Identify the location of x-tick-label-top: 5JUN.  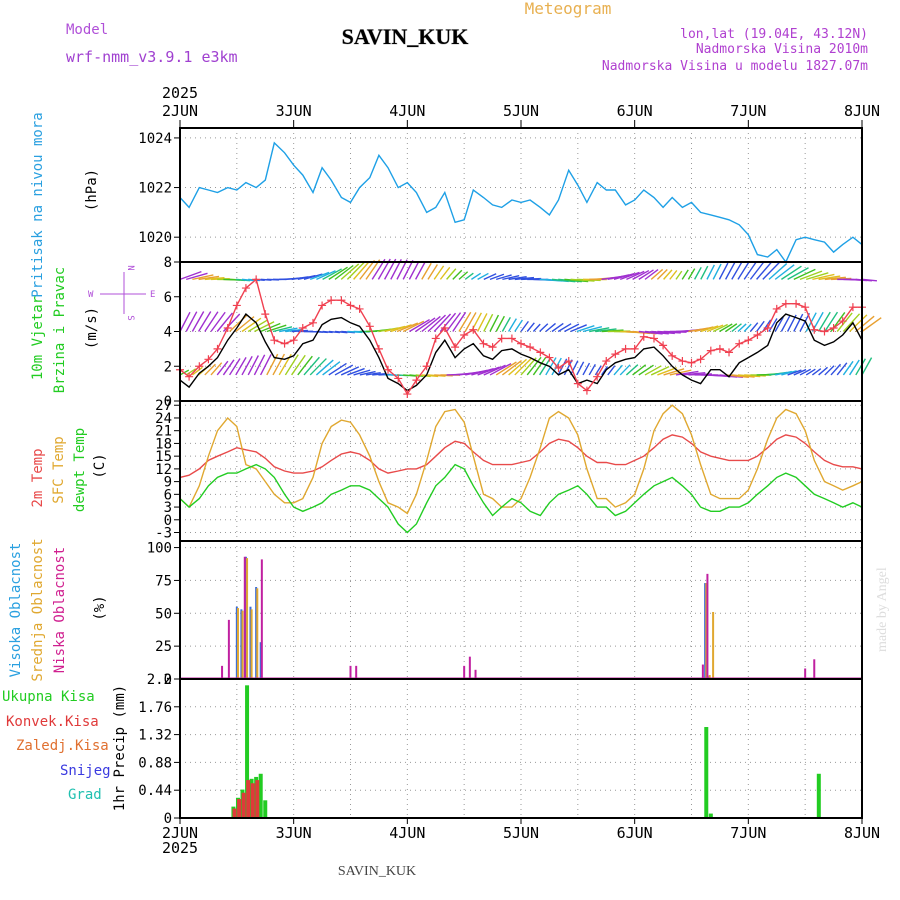
(521, 111).